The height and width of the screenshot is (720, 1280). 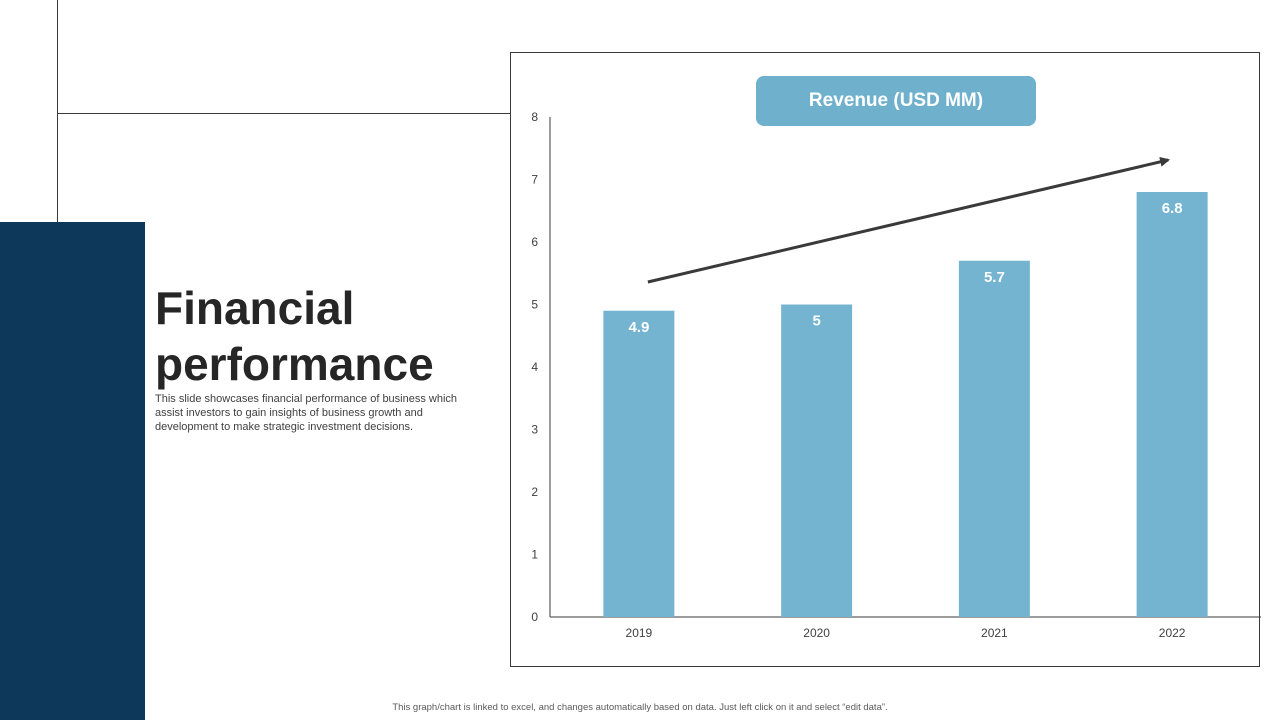 I want to click on y-tick-label: 2, so click(x=534, y=492).